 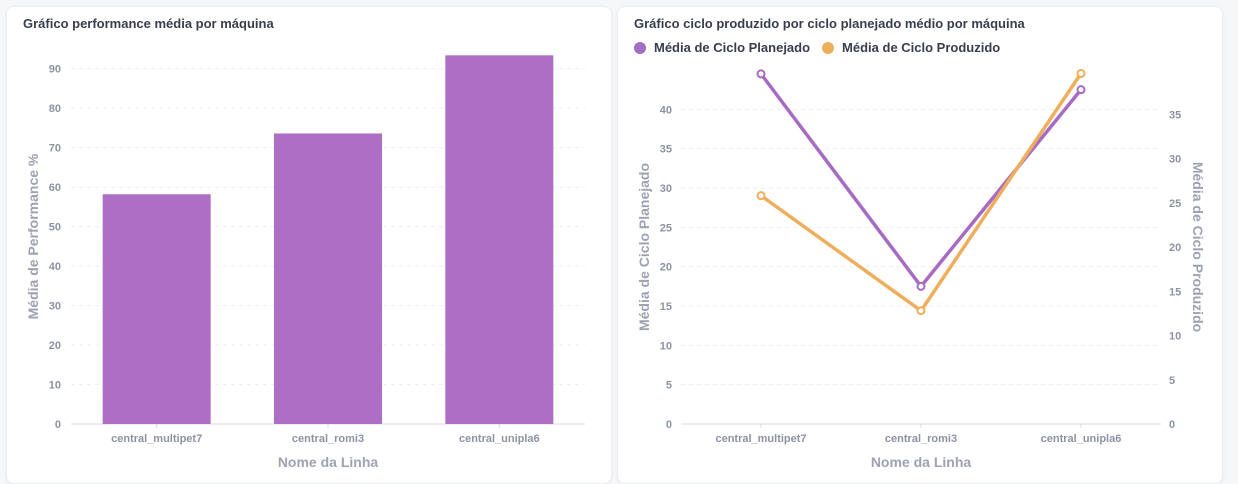 What do you see at coordinates (1175, 115) in the screenshot?
I see `y-right-tick-label: 35` at bounding box center [1175, 115].